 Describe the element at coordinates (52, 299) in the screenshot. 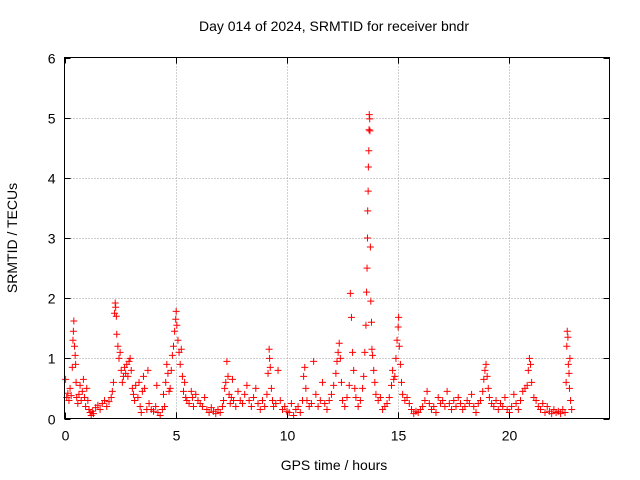

I see `y-tick-label: 2` at that location.